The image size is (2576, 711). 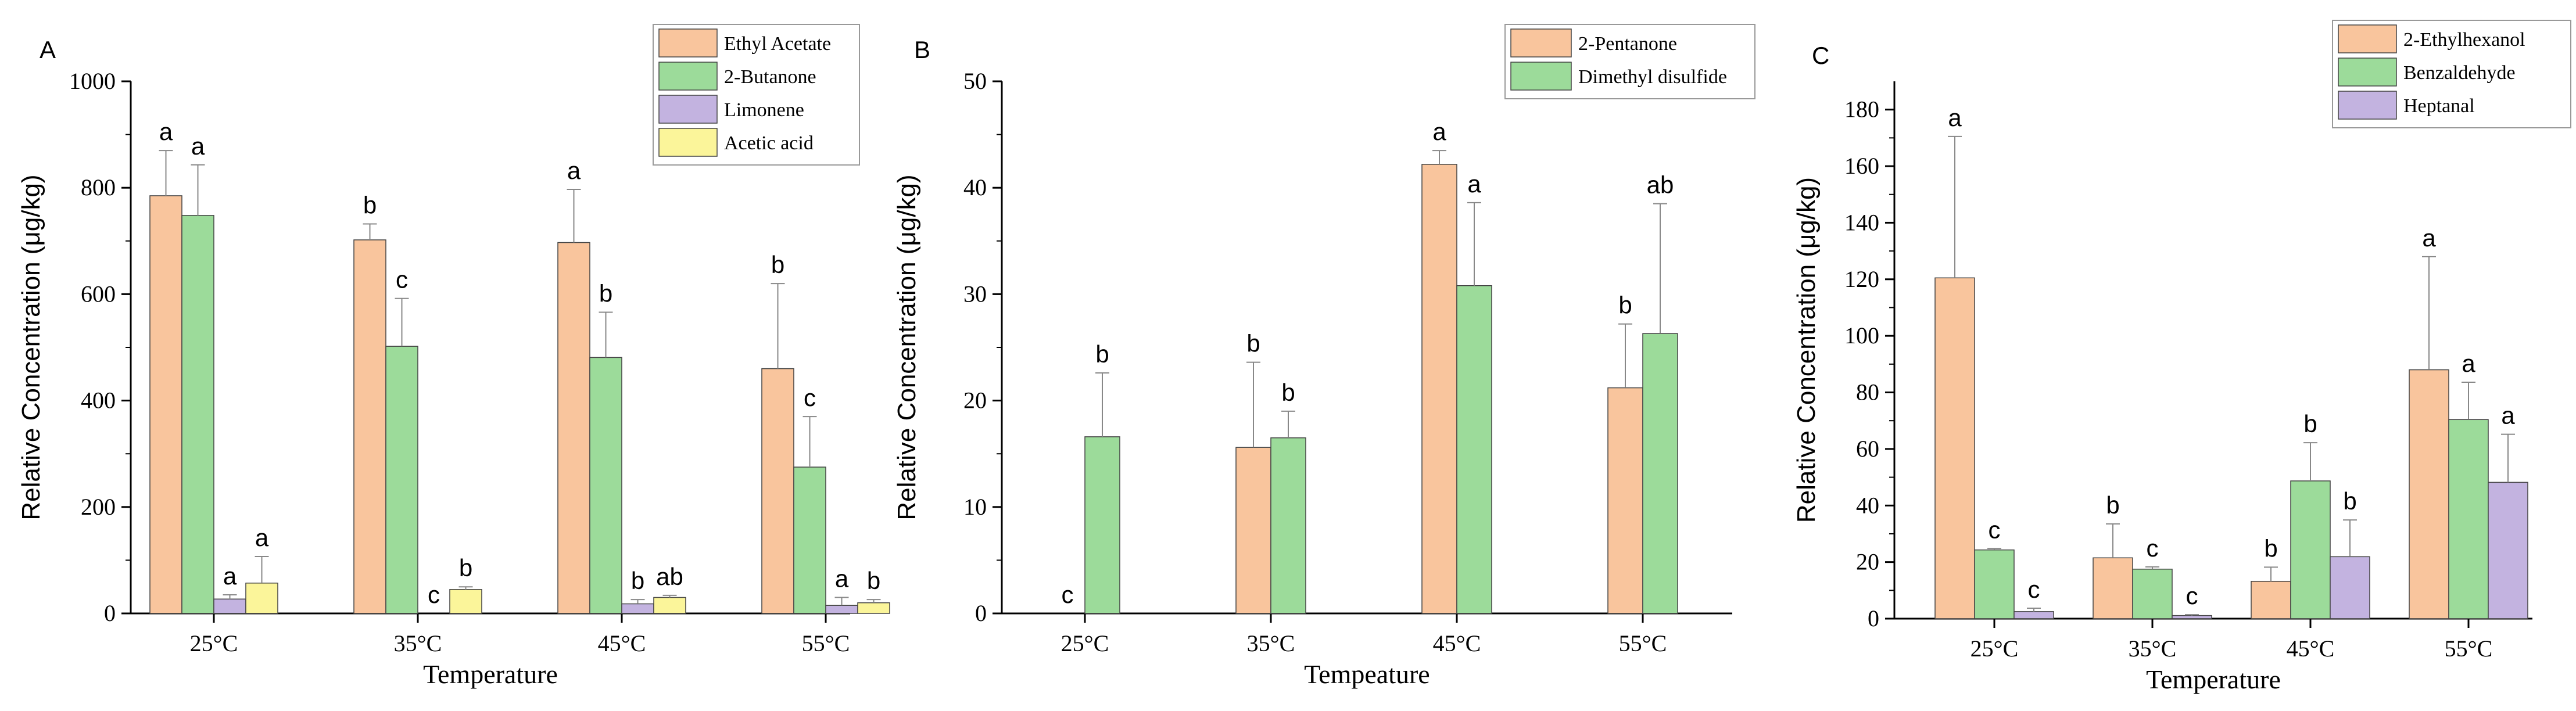 What do you see at coordinates (922, 50) in the screenshot?
I see `panel-letter: B` at bounding box center [922, 50].